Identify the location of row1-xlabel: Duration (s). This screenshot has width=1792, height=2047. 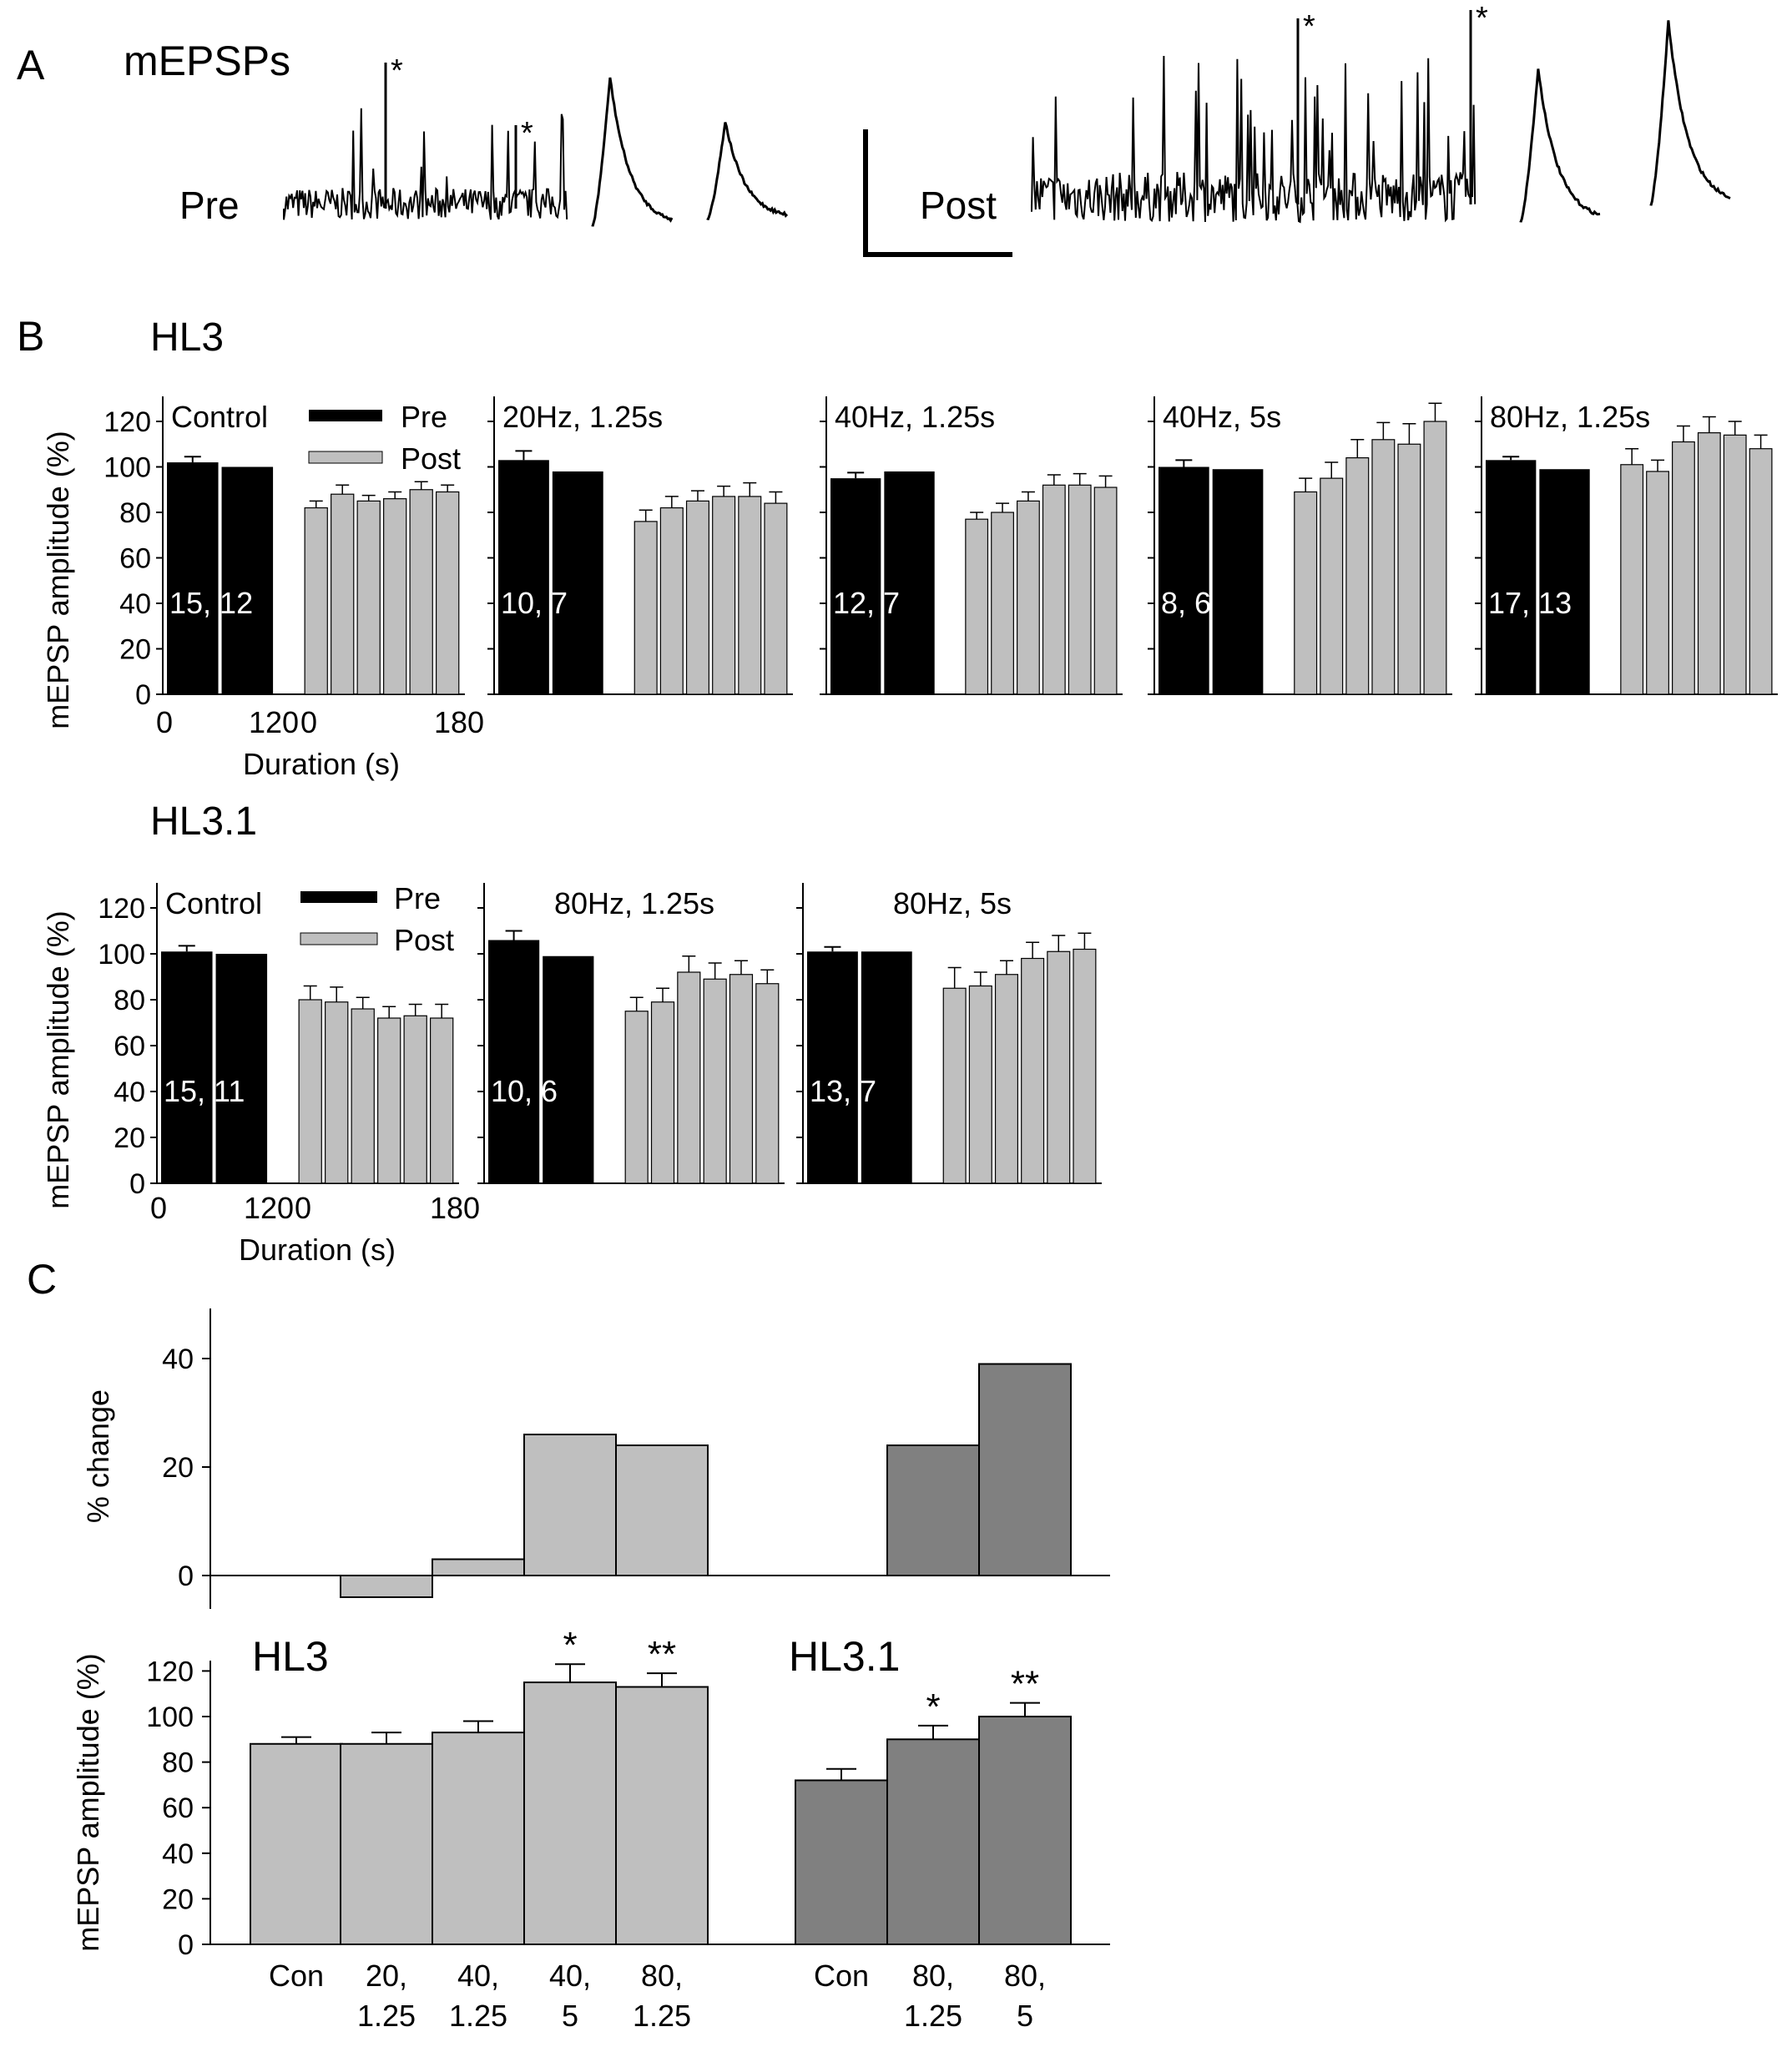
(321, 764).